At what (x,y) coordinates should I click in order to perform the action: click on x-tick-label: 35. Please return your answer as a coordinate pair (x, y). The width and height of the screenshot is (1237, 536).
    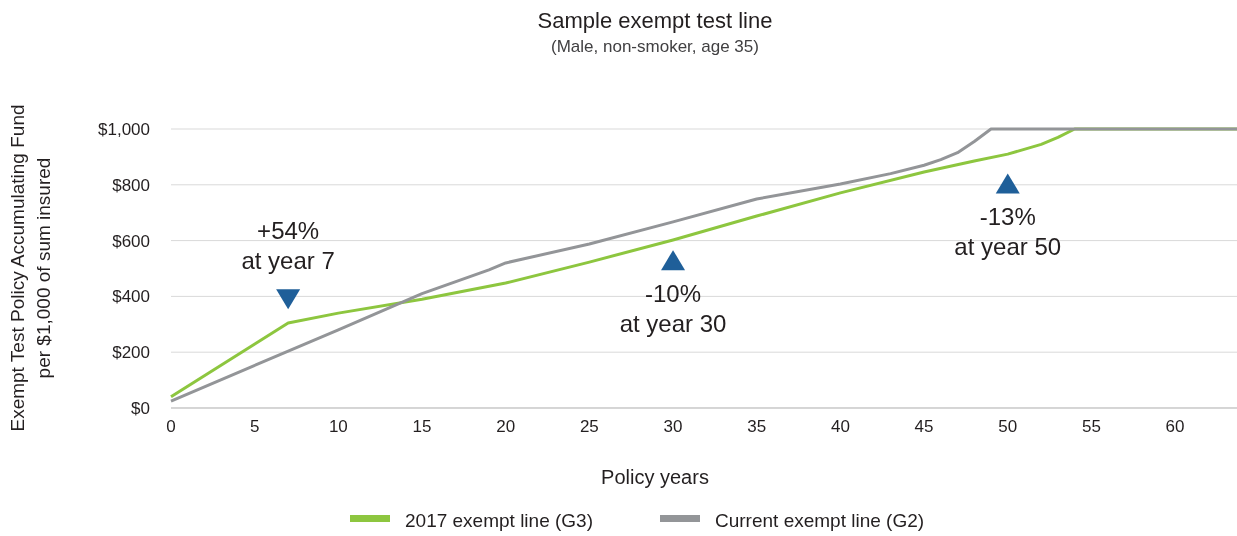
    Looking at the image, I should click on (757, 426).